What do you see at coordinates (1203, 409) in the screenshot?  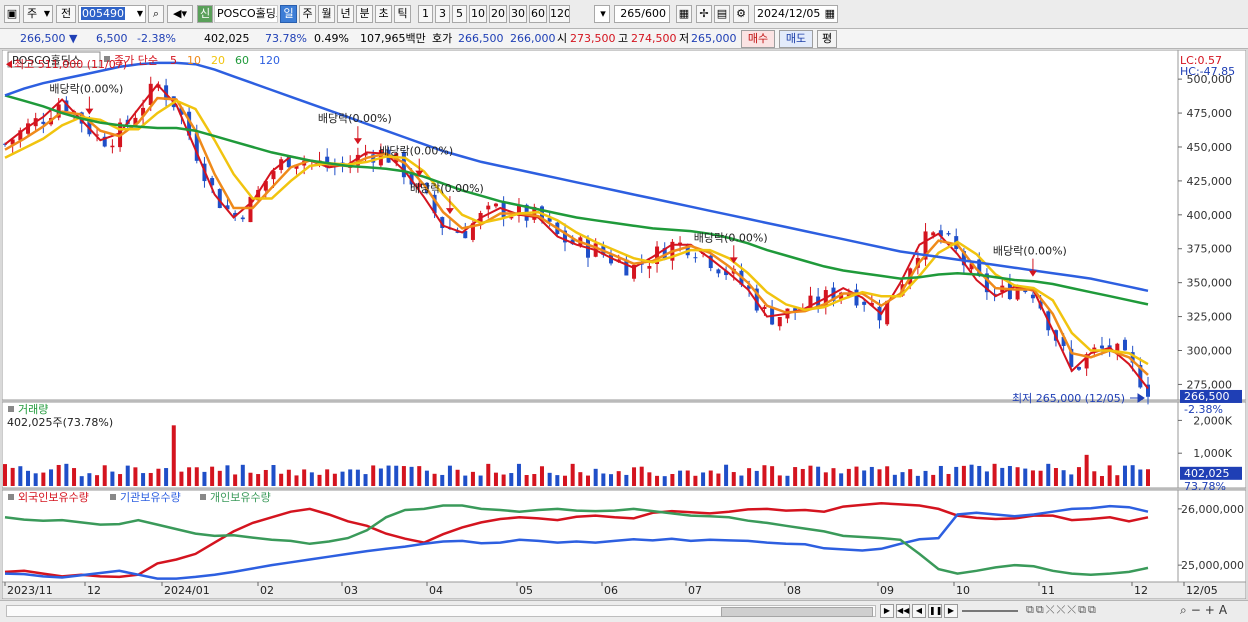 I see `pct-badge: -2.38%` at bounding box center [1203, 409].